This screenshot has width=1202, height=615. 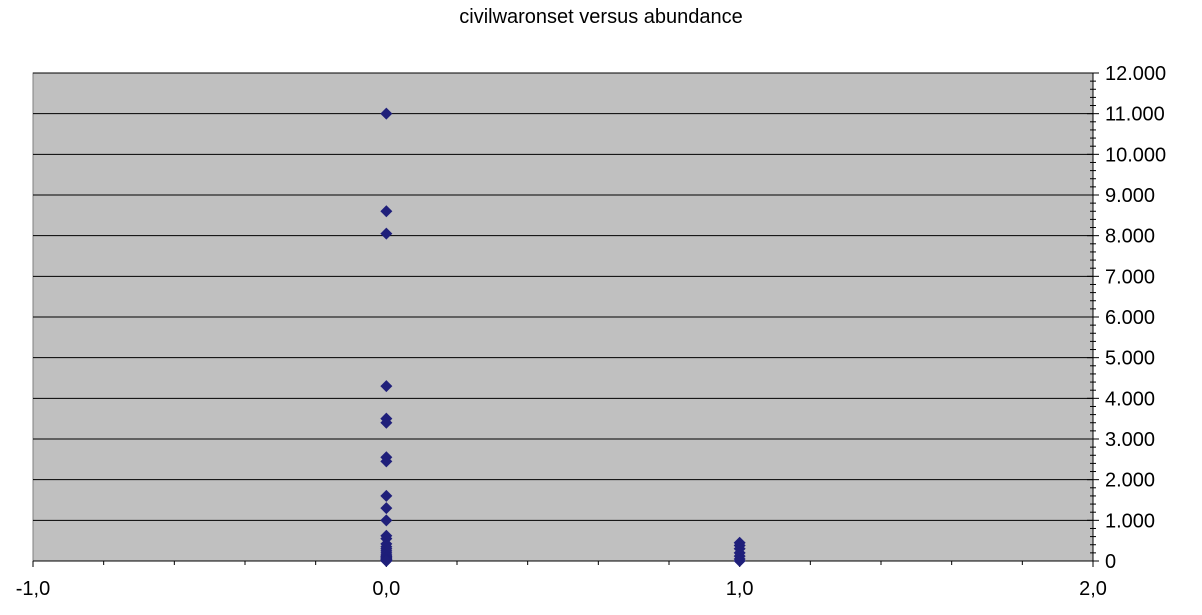 What do you see at coordinates (1130, 440) in the screenshot?
I see `y-tick-label: 3.000` at bounding box center [1130, 440].